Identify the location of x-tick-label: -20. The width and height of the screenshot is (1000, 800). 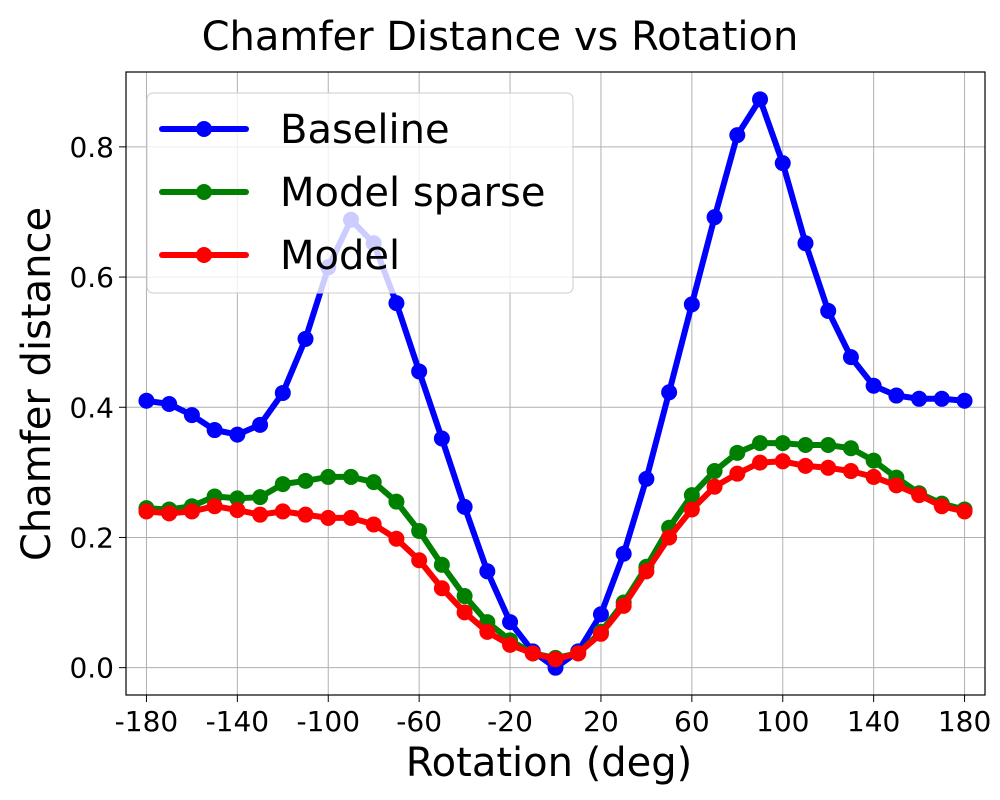
(510, 721).